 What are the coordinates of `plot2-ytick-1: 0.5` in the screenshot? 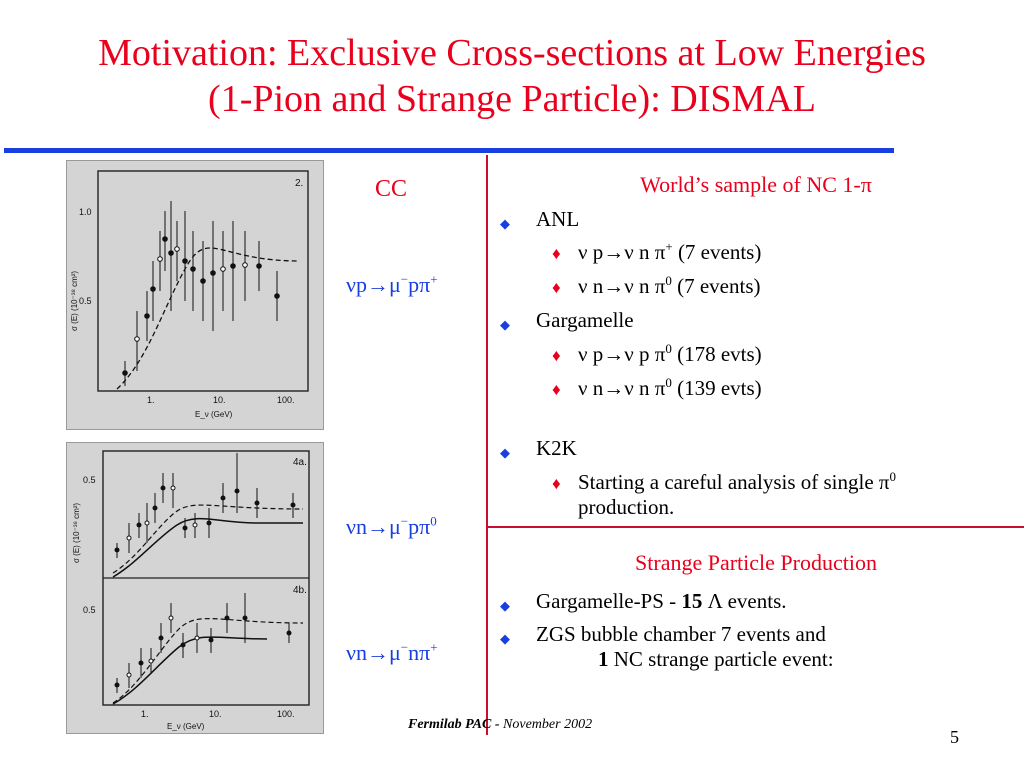 It's located at (89, 480).